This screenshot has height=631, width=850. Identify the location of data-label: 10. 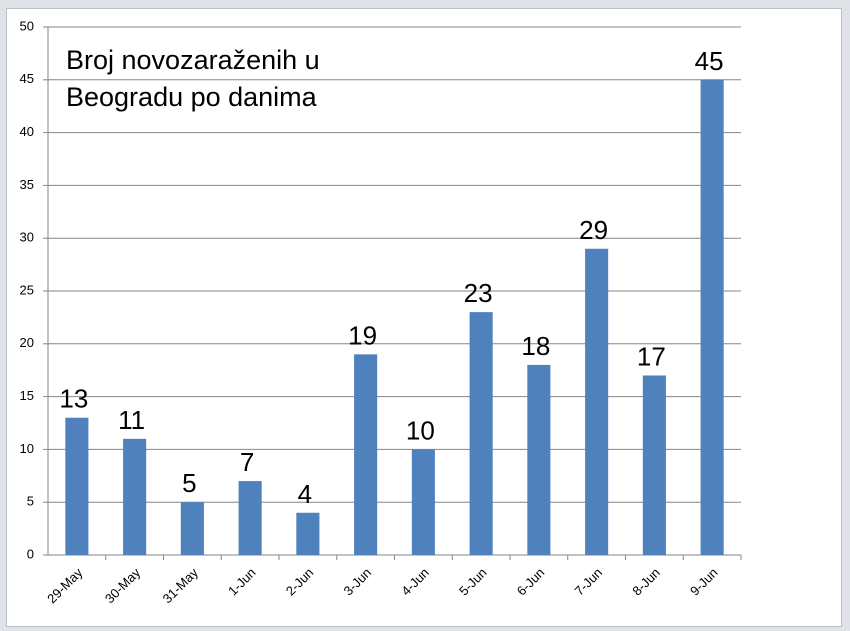
(420, 430).